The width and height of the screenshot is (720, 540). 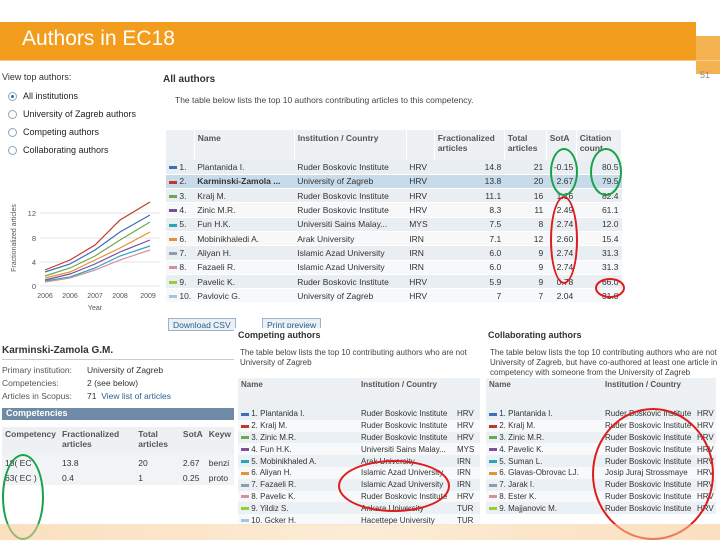 What do you see at coordinates (81, 96) in the screenshot?
I see `radio-all-institutions: All institutions` at bounding box center [81, 96].